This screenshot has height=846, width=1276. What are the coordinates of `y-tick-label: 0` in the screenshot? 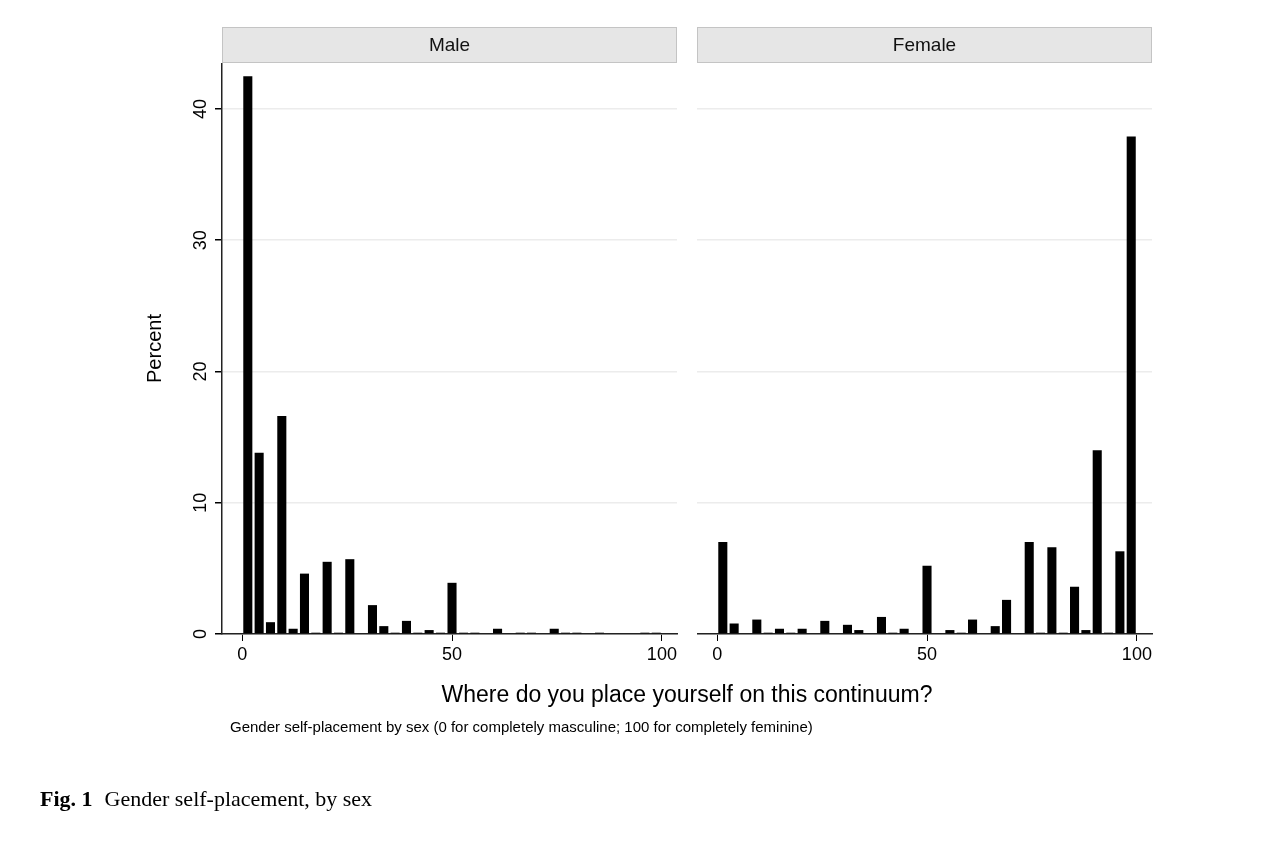 It's located at (199, 634).